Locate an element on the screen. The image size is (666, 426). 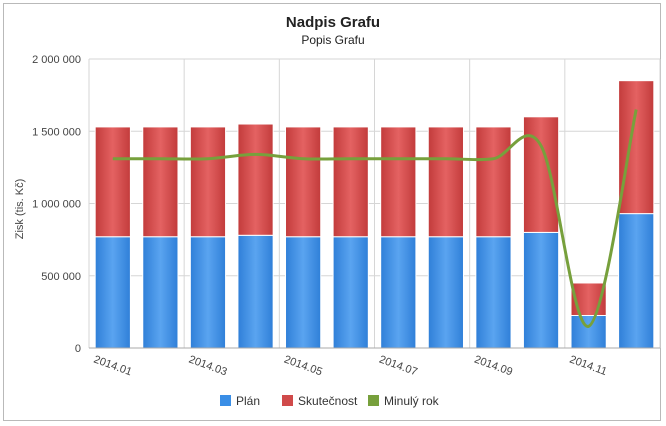
y-tick-label: 1 000 000 is located at coordinates (56, 205).